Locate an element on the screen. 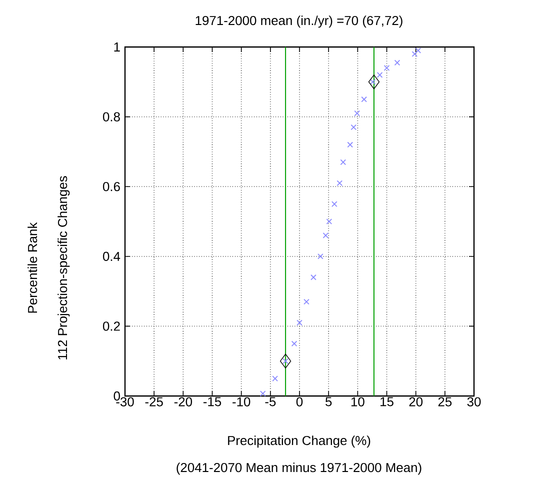 The height and width of the screenshot is (489, 545). x-tick-label: -5 is located at coordinates (270, 401).